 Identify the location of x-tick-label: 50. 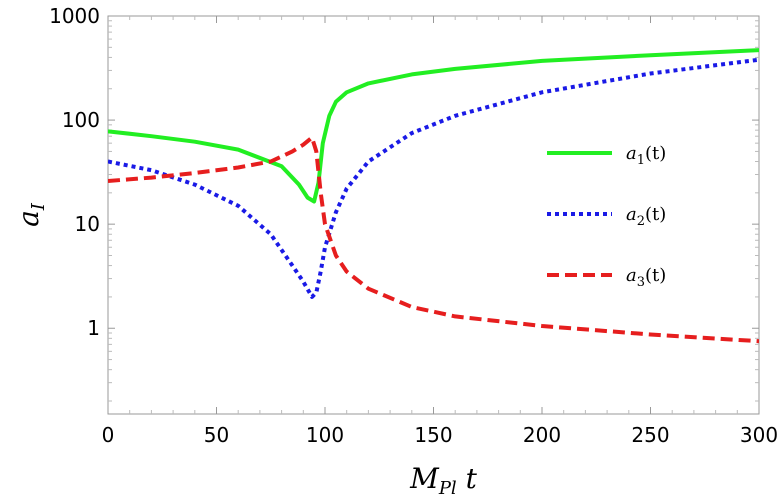
(216, 435).